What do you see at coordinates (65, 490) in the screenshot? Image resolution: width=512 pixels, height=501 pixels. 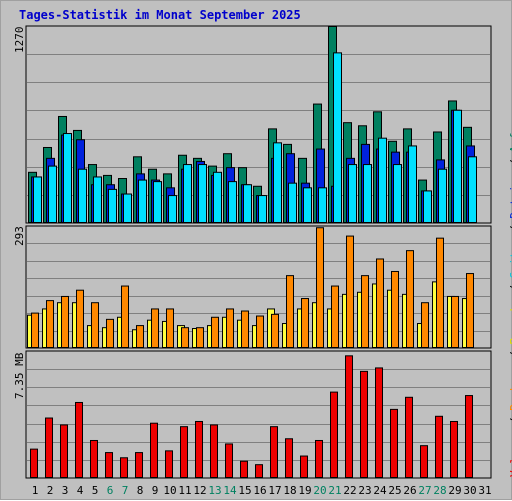 I see `day-label: 3` at bounding box center [65, 490].